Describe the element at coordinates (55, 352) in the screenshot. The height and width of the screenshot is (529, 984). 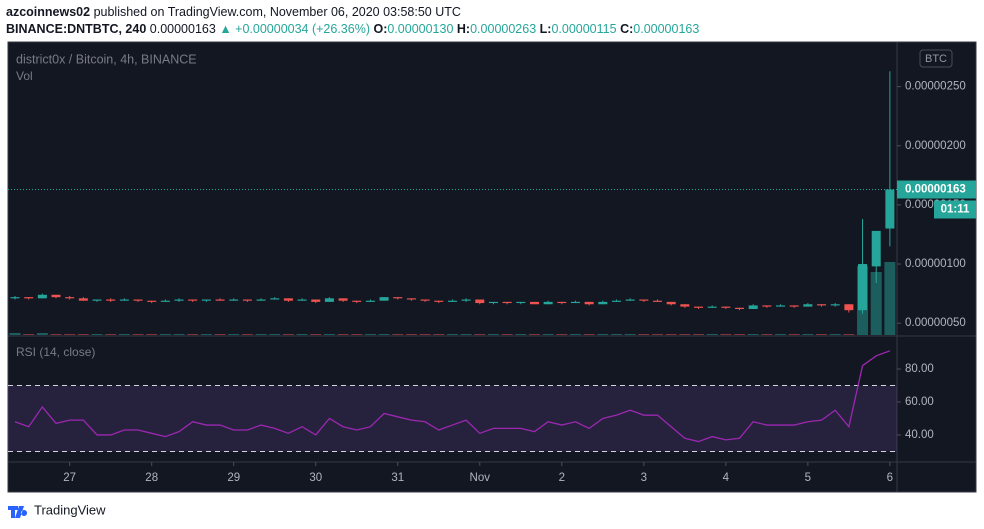
I see `rsi-title: RSI (14, close)` at that location.